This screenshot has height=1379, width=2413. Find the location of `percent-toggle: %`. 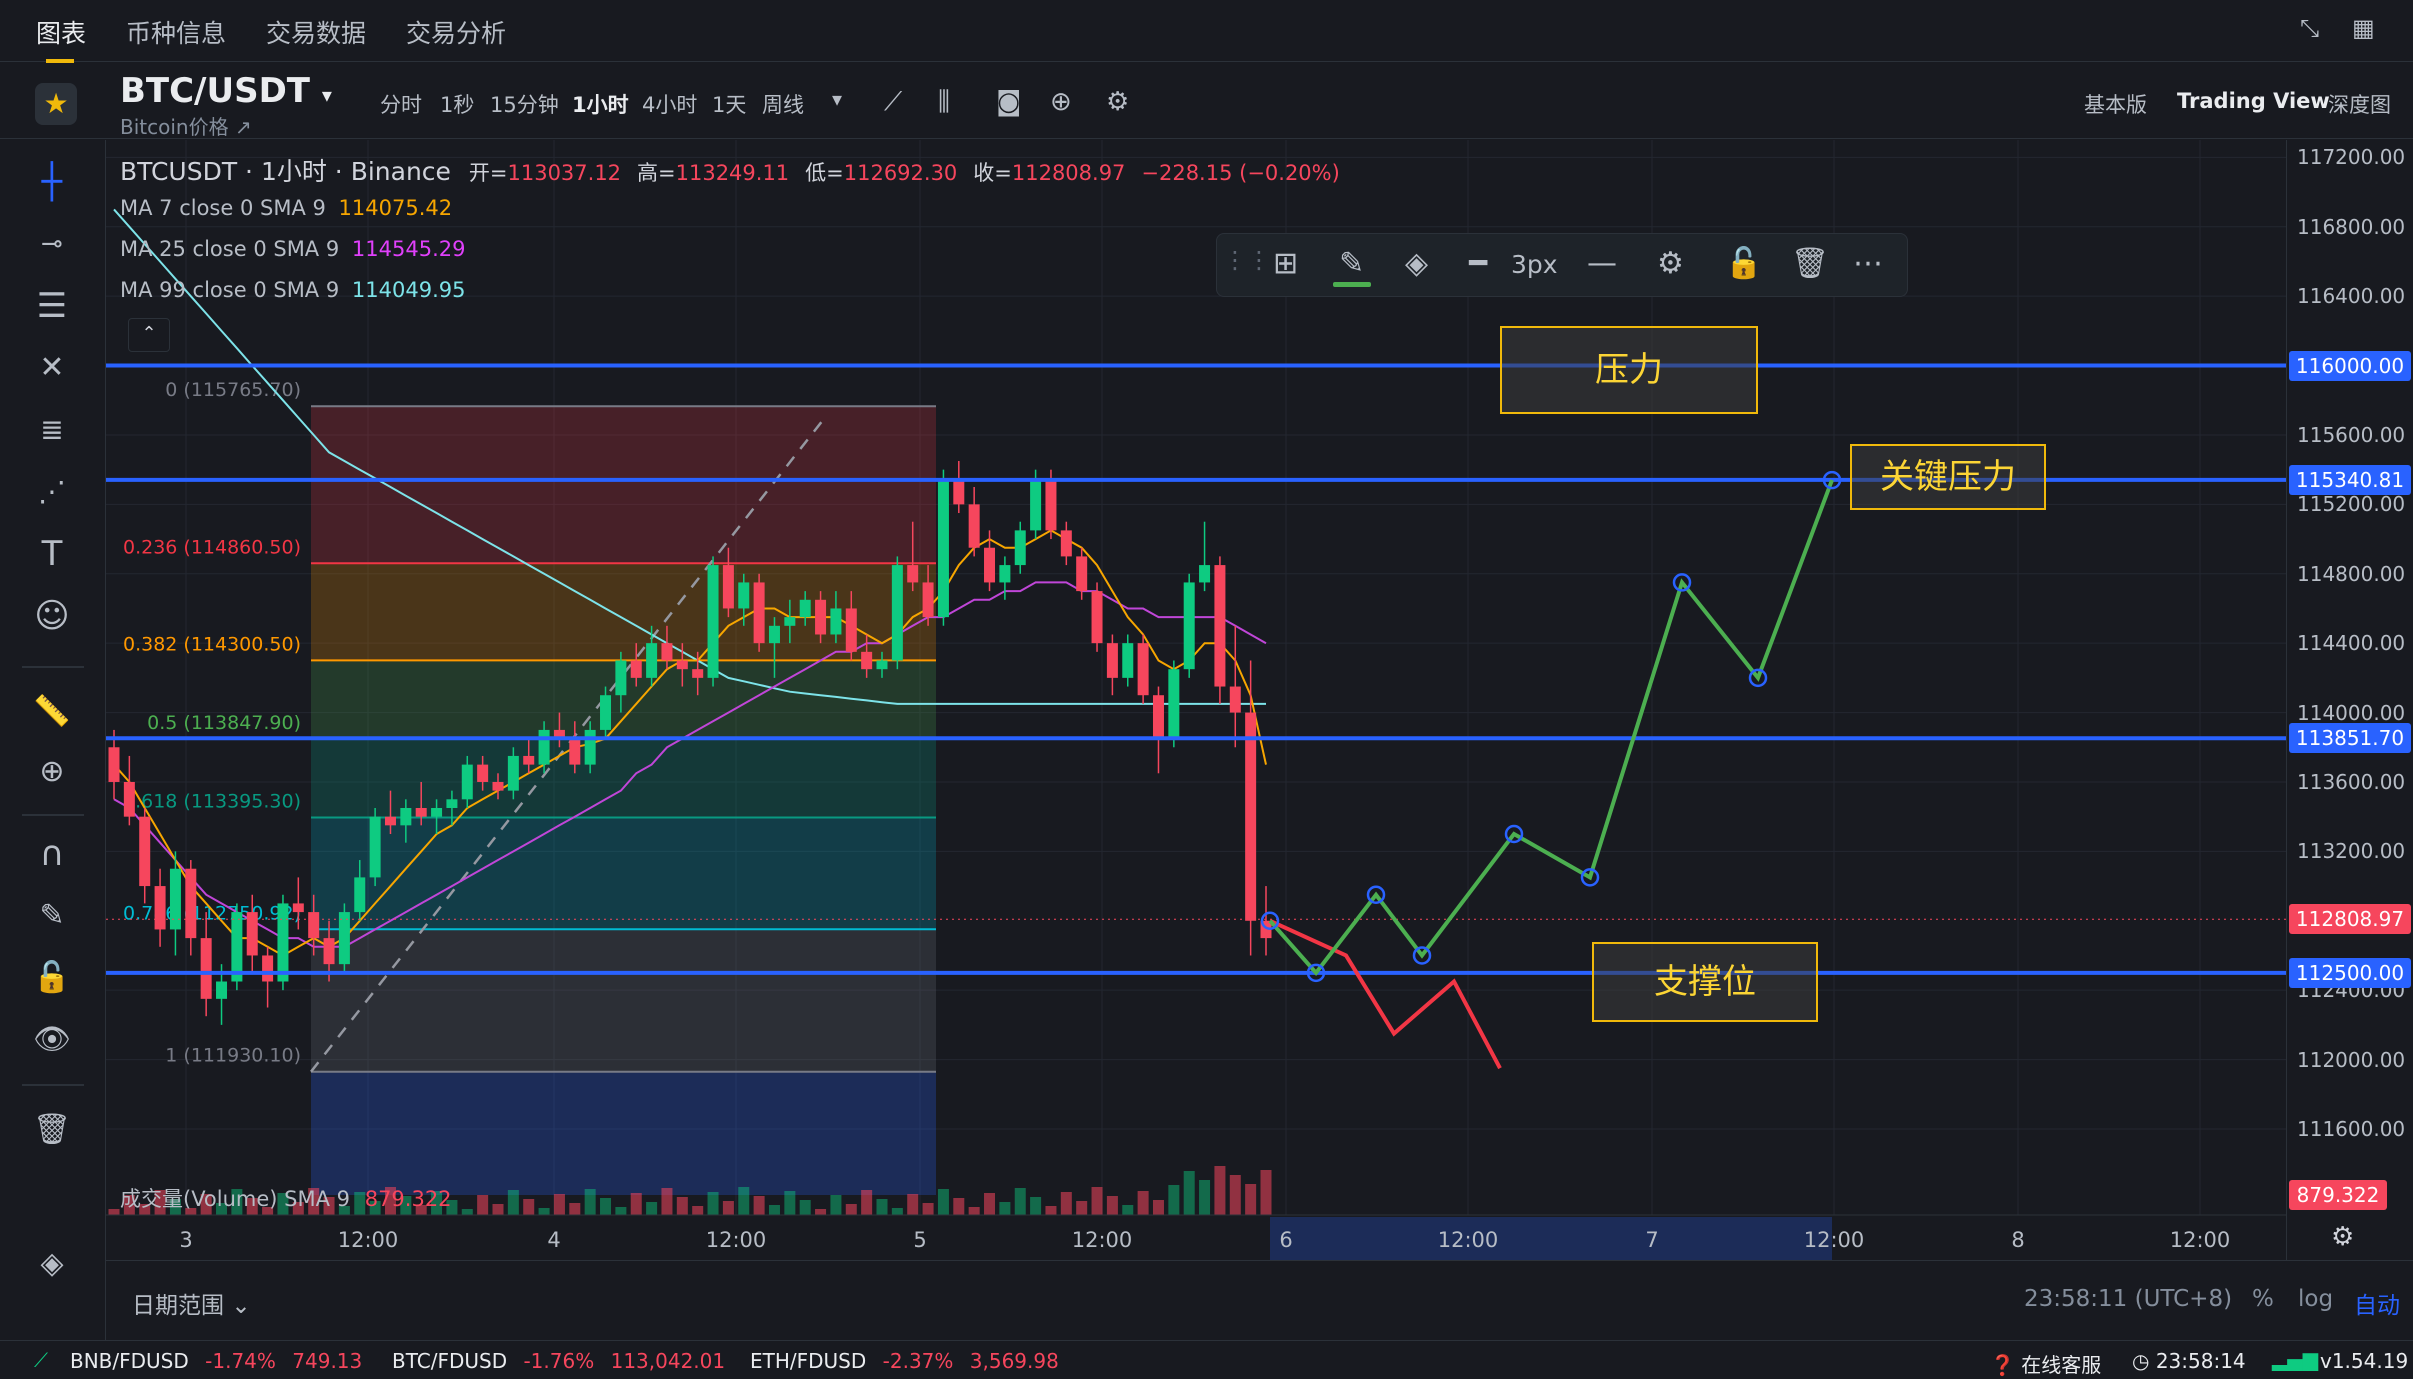

percent-toggle: % is located at coordinates (2263, 1299).